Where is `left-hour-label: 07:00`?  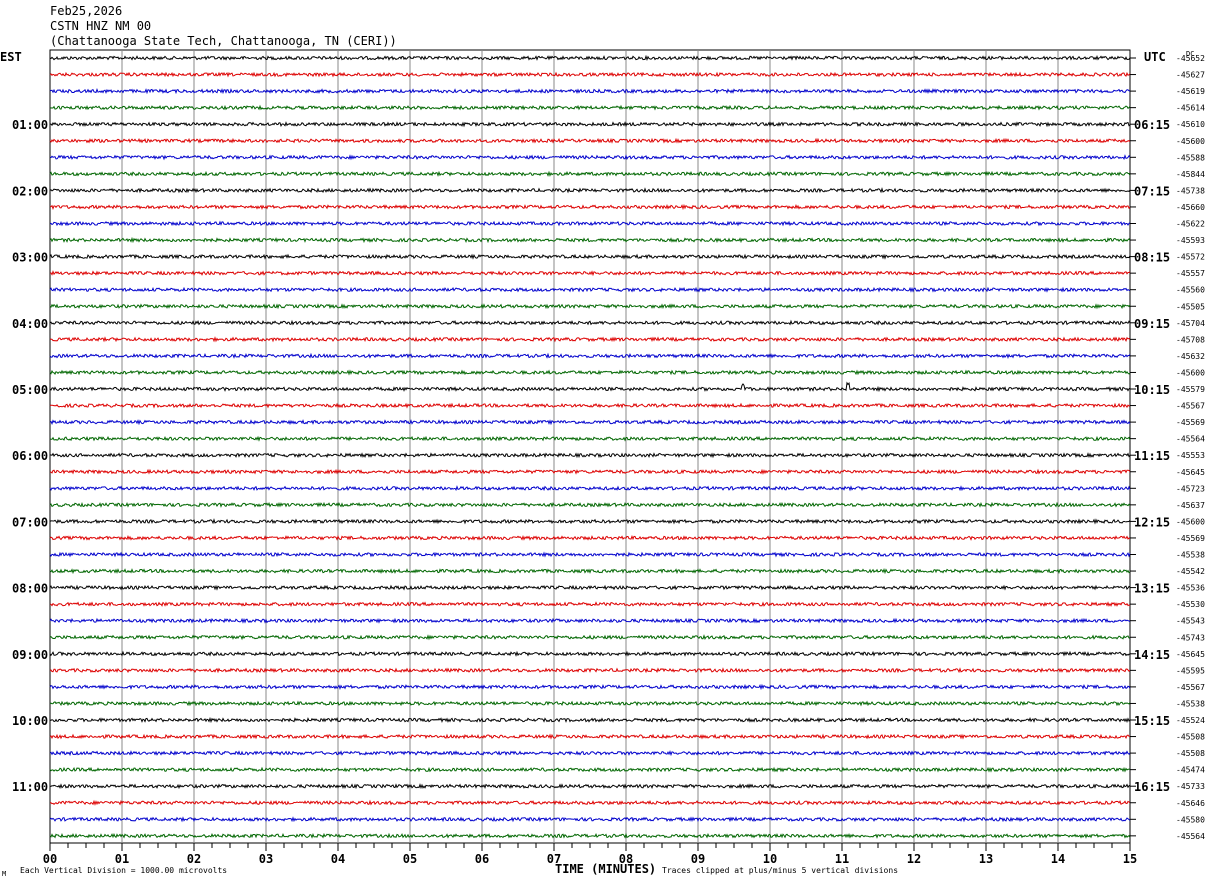
left-hour-label: 07:00 is located at coordinates (30, 522).